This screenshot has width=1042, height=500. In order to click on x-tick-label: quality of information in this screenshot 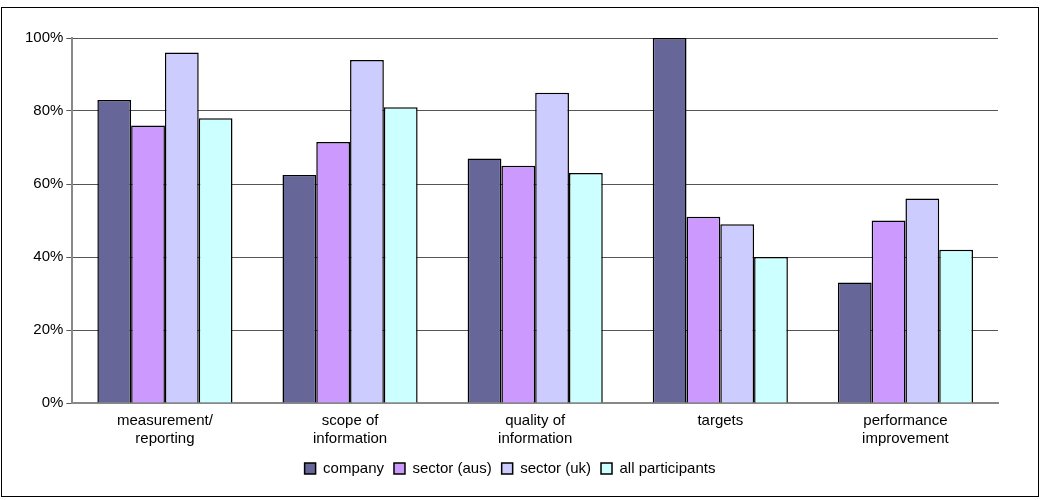, I will do `click(535, 429)`.